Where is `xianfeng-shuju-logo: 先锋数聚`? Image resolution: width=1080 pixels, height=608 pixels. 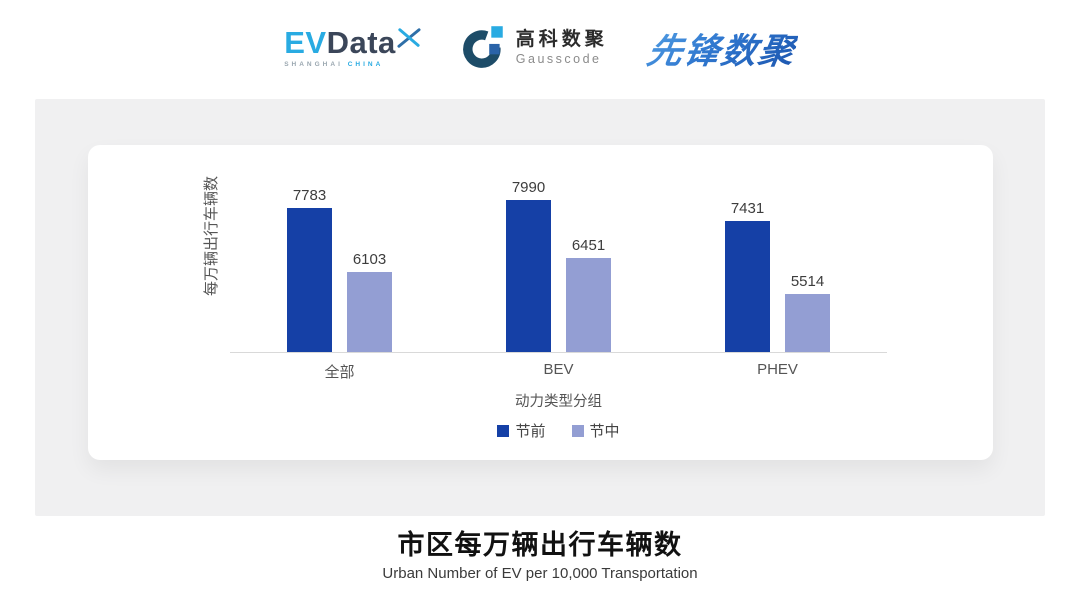
xianfeng-shuju-logo: 先锋数聚 is located at coordinates (721, 48).